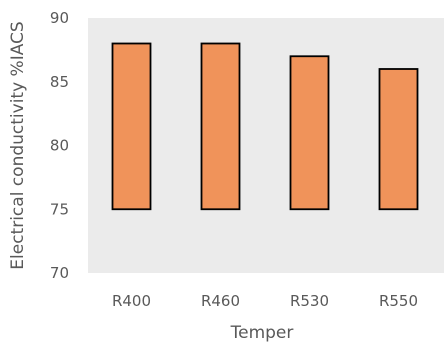 This screenshot has height=344, width=444. I want to click on y-axis-ticks: 70 75 80 85 90, so click(59, 145).